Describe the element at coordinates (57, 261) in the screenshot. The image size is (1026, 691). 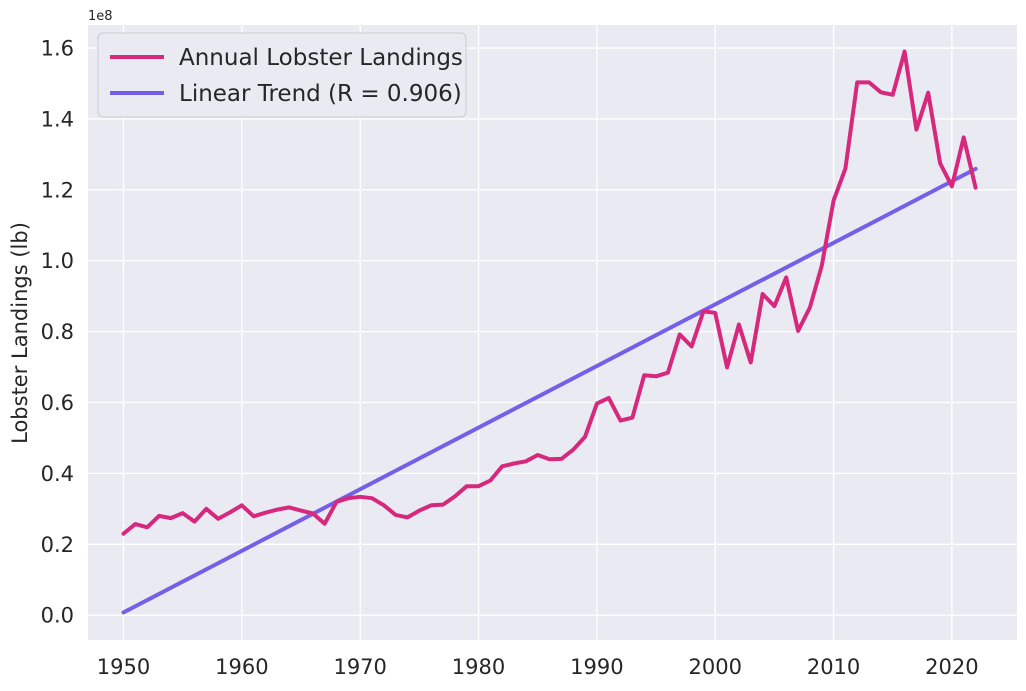
I see `y-tick-label: 1.0` at that location.